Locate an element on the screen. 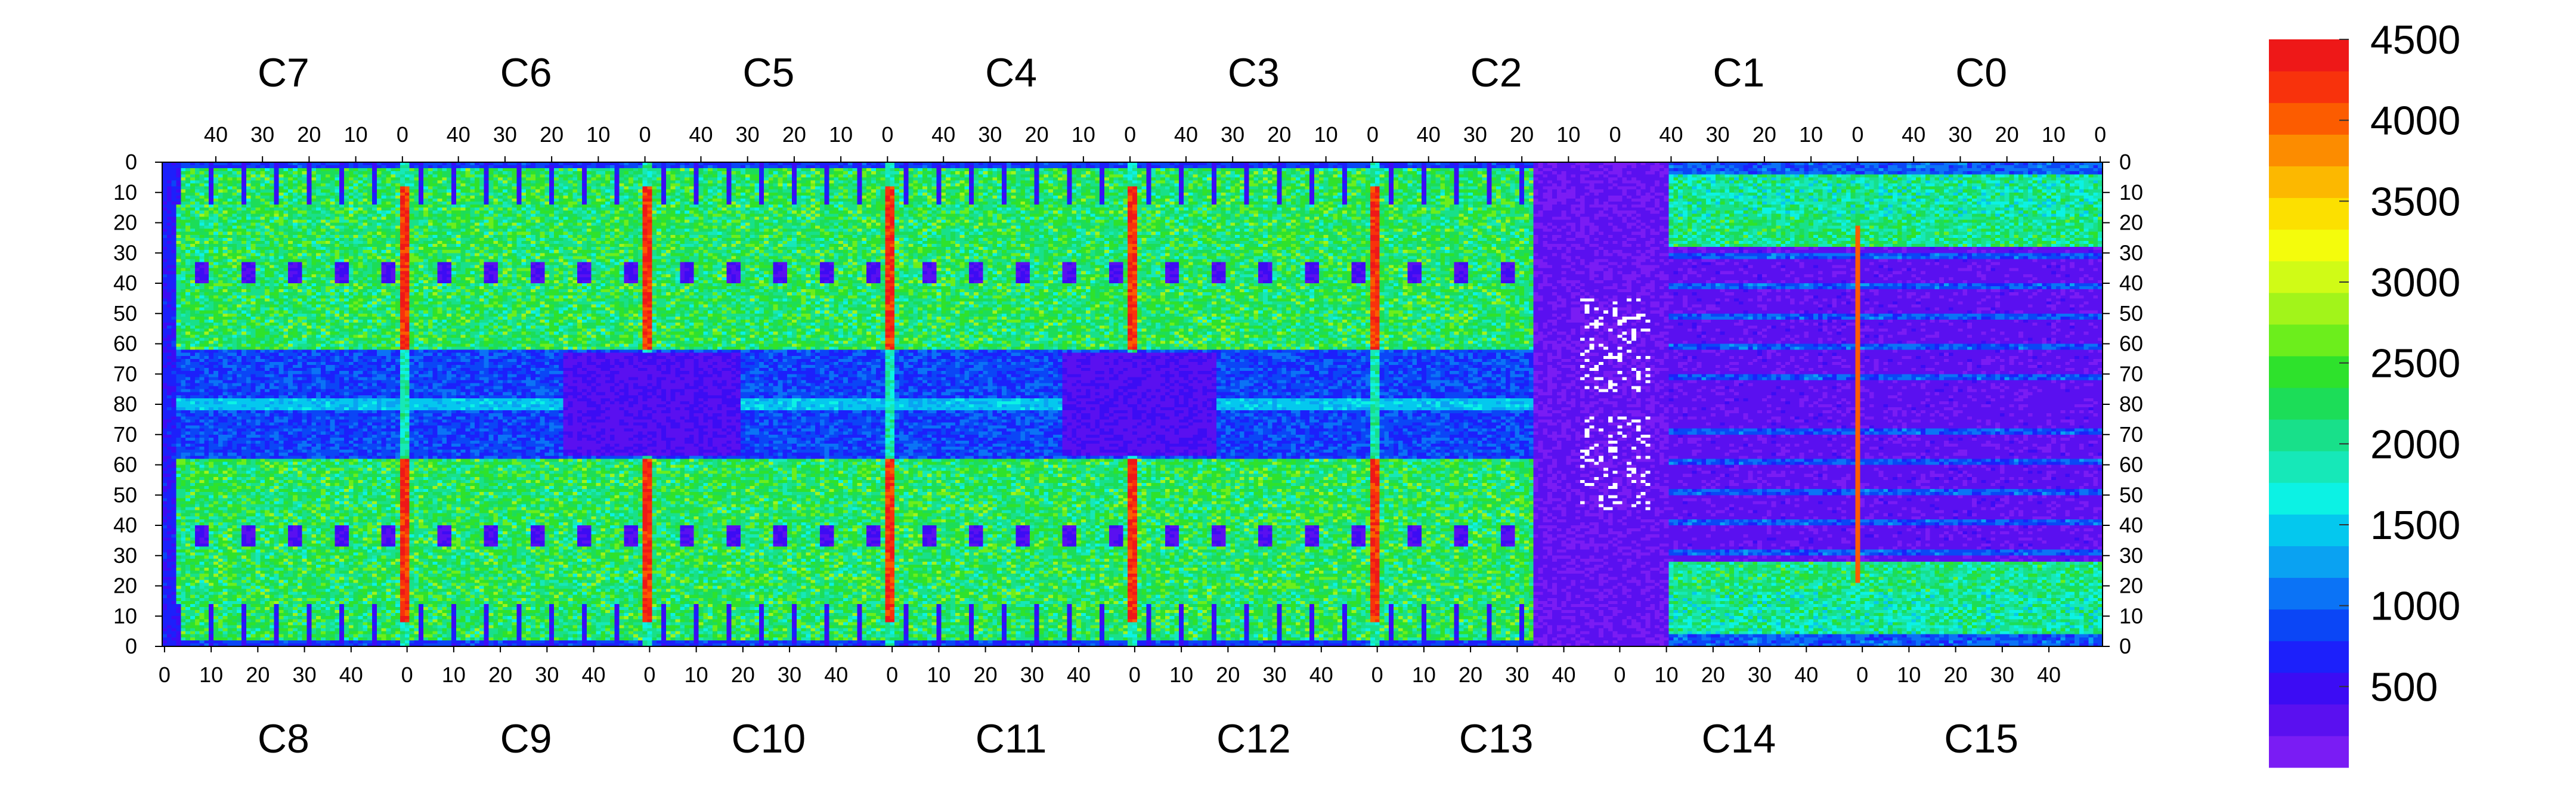 This screenshot has height=805, width=2576. chip-label-C10: C10 is located at coordinates (769, 738).